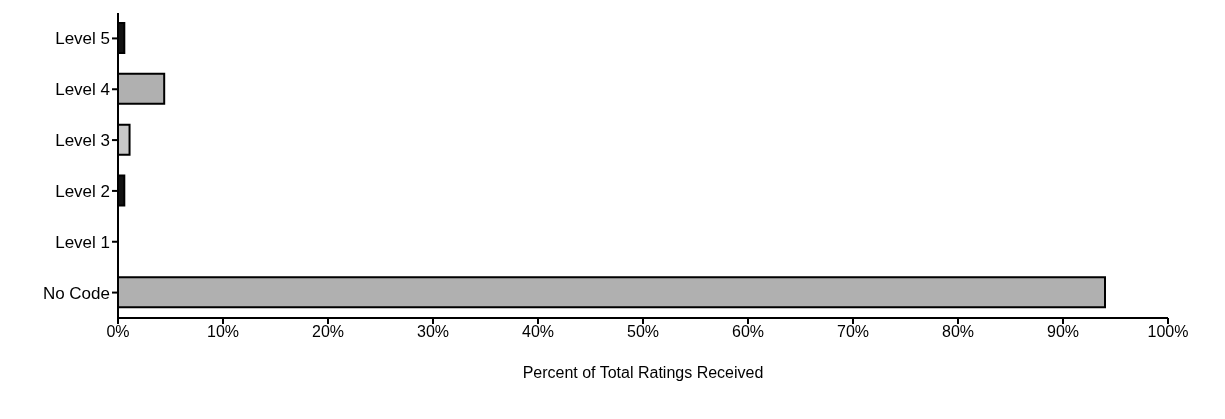 This screenshot has height=419, width=1225. What do you see at coordinates (958, 332) in the screenshot?
I see `x-tick-label: 80%` at bounding box center [958, 332].